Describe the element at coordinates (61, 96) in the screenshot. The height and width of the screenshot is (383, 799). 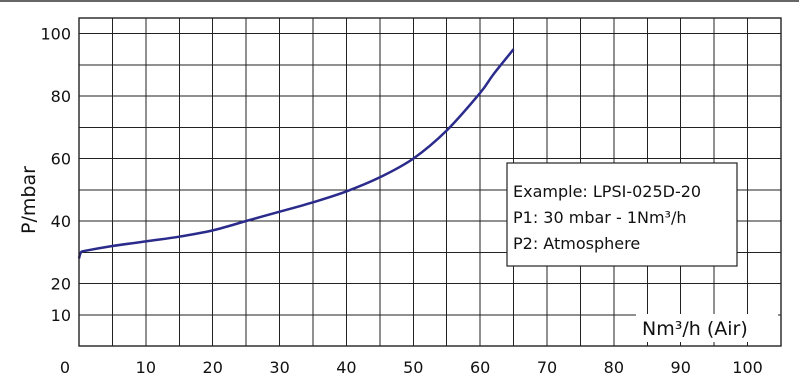
I see `y-tick-label: 80` at that location.